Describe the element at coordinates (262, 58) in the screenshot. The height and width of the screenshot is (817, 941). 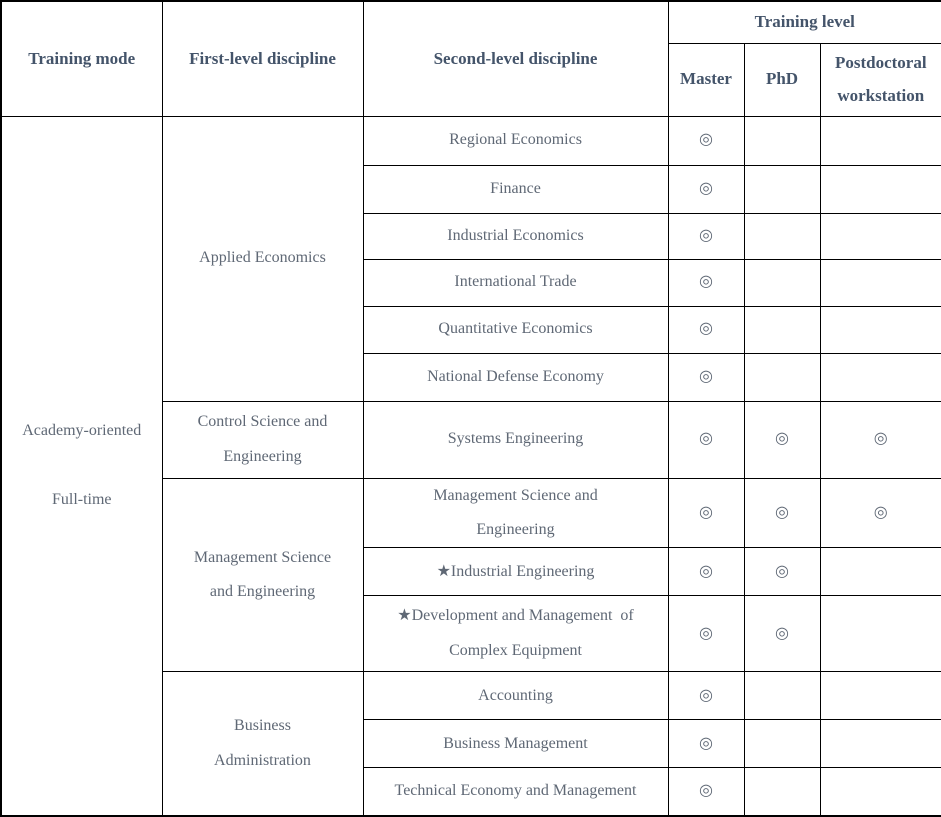
I see `header-first-level-discipline: First-level discipline` at that location.